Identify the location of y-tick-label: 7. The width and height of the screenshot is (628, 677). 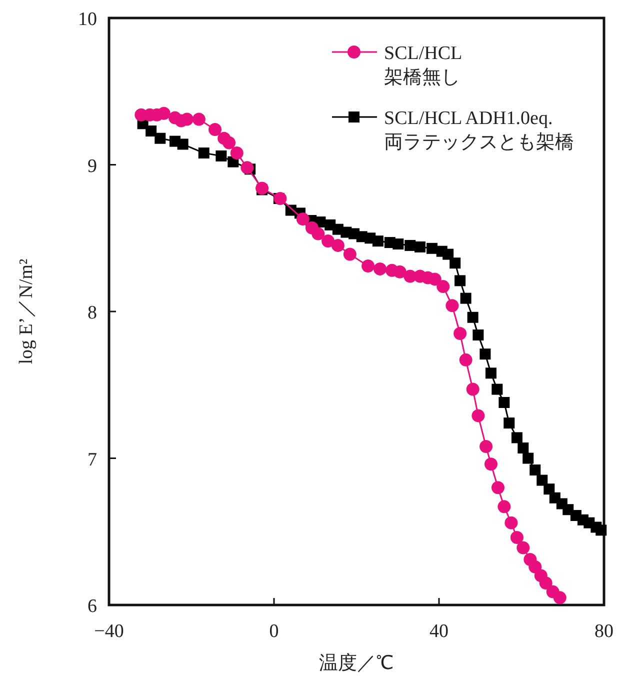
(92, 459).